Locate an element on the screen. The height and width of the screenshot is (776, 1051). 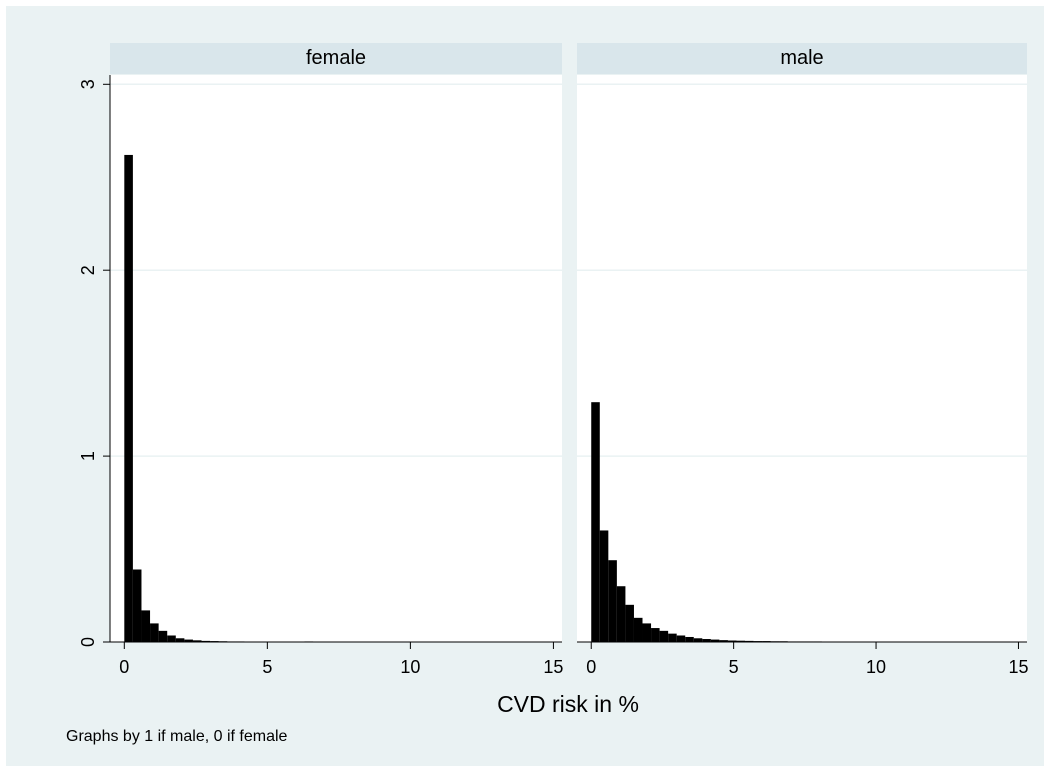
x-tick-label-male-10: 10 is located at coordinates (876, 667).